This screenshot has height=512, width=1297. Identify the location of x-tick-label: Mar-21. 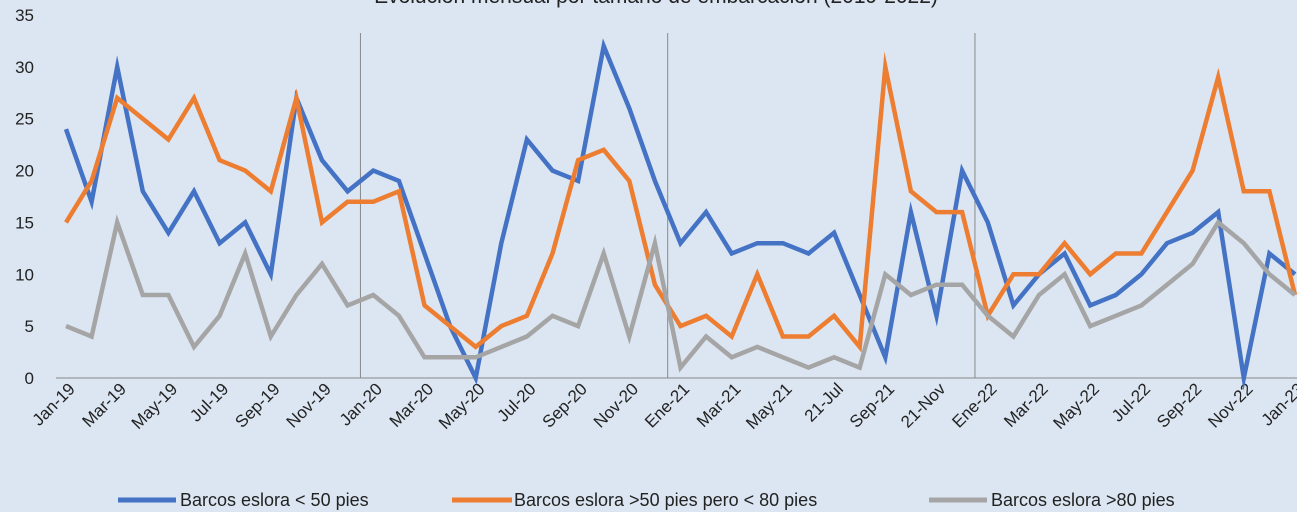
(719, 405).